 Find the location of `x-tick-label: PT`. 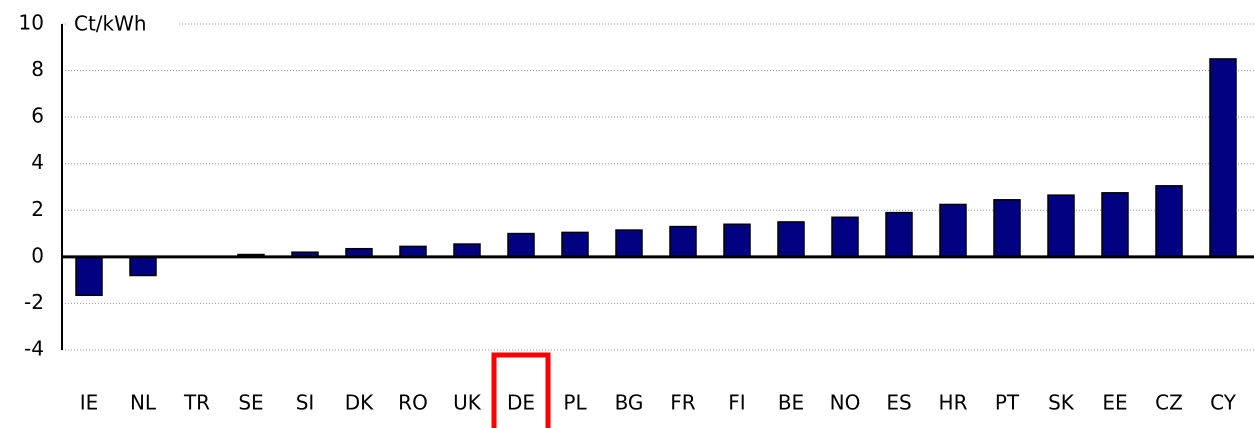

x-tick-label: PT is located at coordinates (1007, 403).